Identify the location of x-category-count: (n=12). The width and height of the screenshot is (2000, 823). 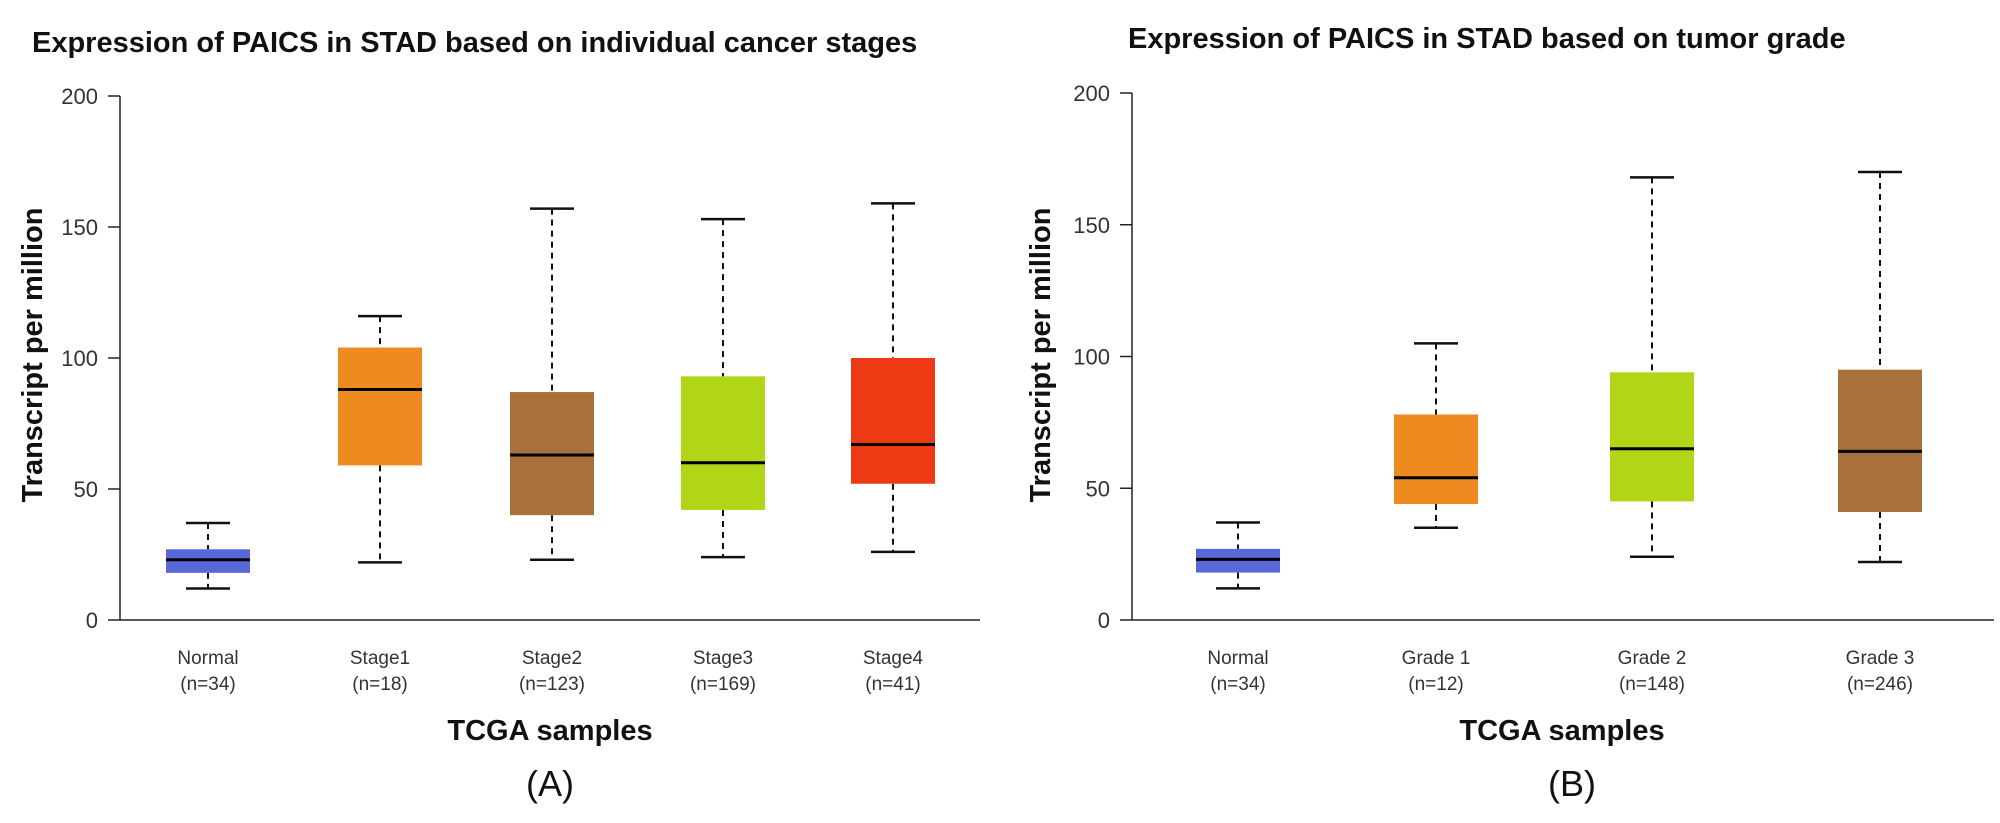
(1435, 684).